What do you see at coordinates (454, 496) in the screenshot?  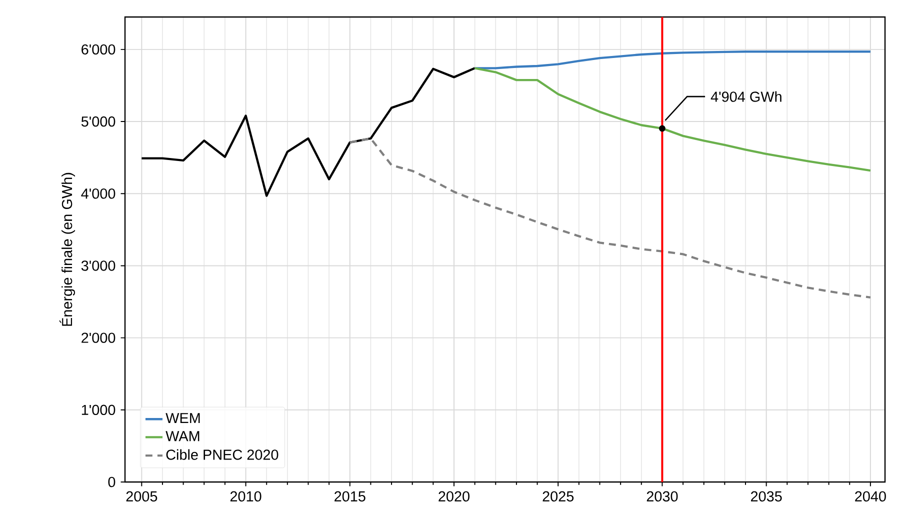 I see `x-tick-label: 2020` at bounding box center [454, 496].